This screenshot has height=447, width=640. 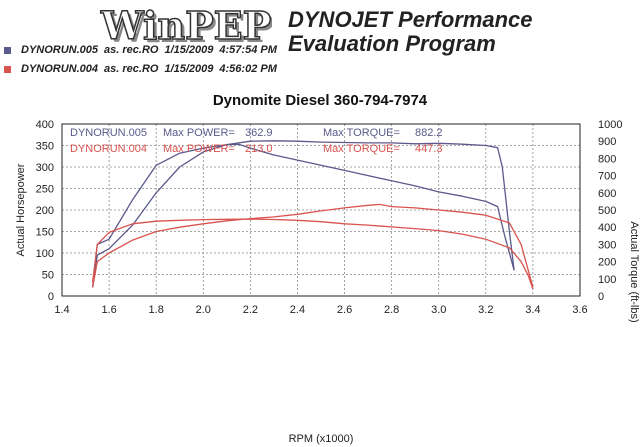 What do you see at coordinates (108, 149) in the screenshot?
I see `annotation-run-name: DYNORUN.004` at bounding box center [108, 149].